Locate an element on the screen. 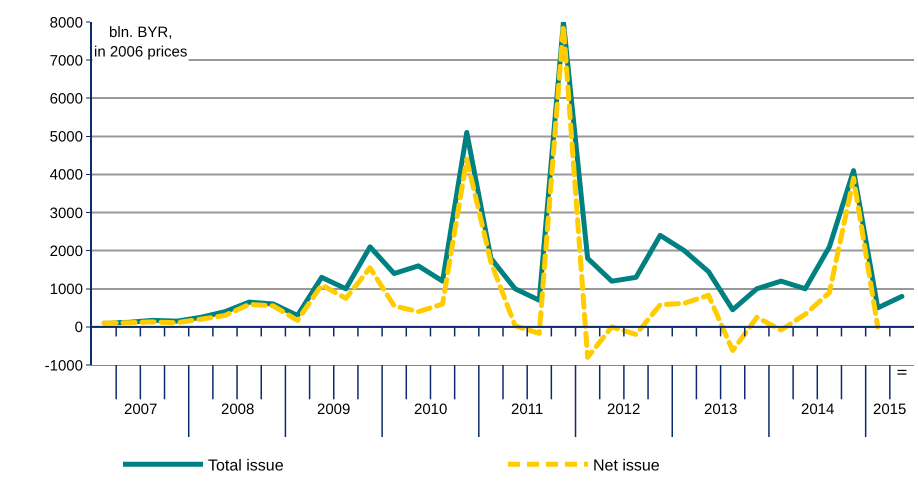  y-tick-label: 4000 is located at coordinates (66, 175).